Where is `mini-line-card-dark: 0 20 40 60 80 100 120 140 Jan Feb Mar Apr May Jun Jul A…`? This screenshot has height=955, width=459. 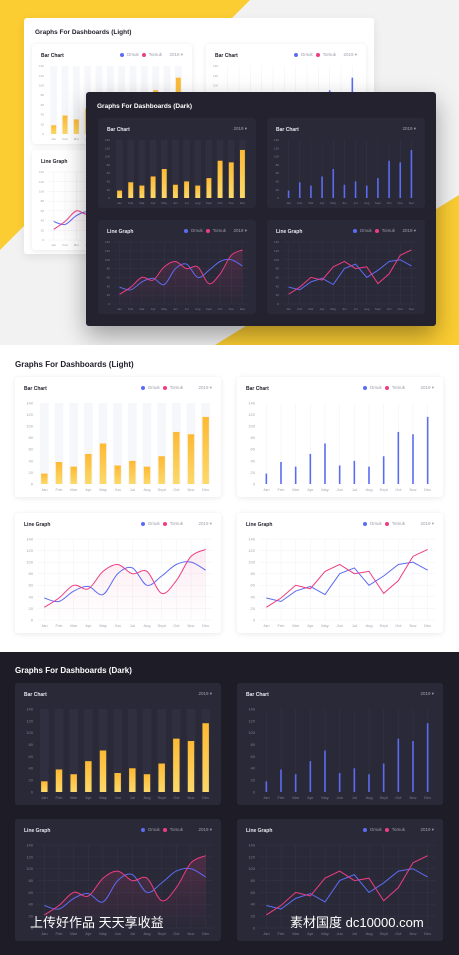 mini-line-card-dark: 0 20 40 60 80 100 120 140 Jan Feb Mar Apr May Jun Jul A… is located at coordinates (177, 267).